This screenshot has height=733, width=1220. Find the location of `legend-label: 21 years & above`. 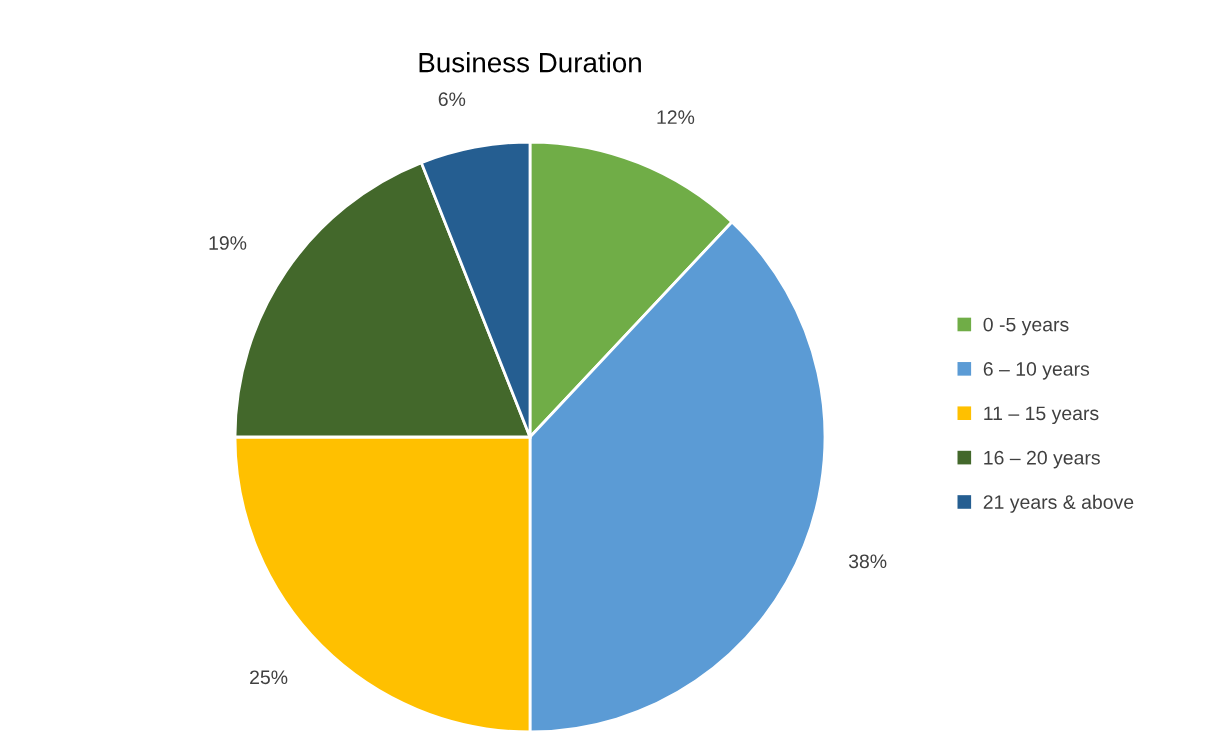

legend-label: 21 years & above is located at coordinates (1058, 503).